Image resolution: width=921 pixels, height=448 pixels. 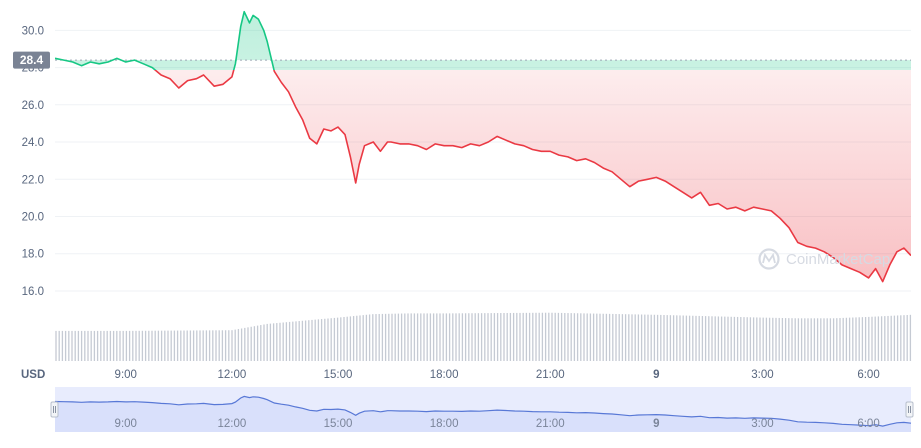 I want to click on reference-price-tag: 28.4, so click(x=31, y=60).